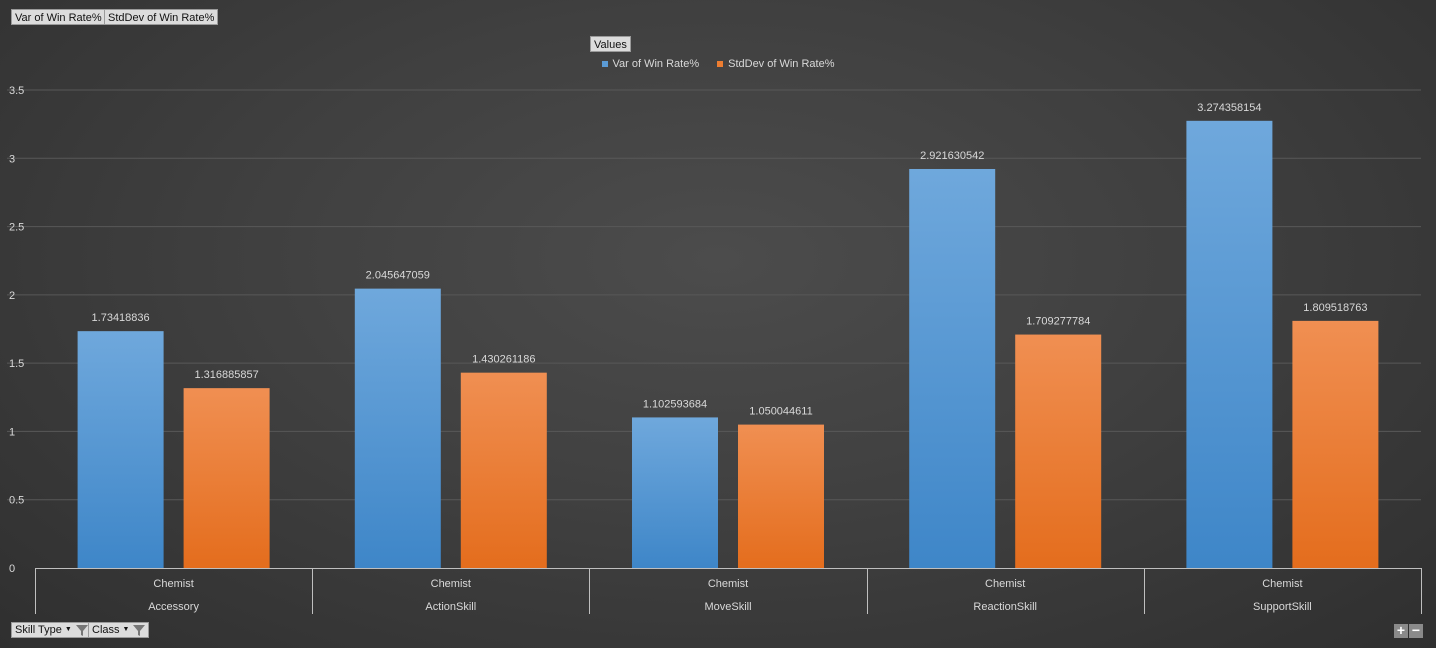  What do you see at coordinates (656, 64) in the screenshot?
I see `legend-label-series-1: Var of Win Rate%` at bounding box center [656, 64].